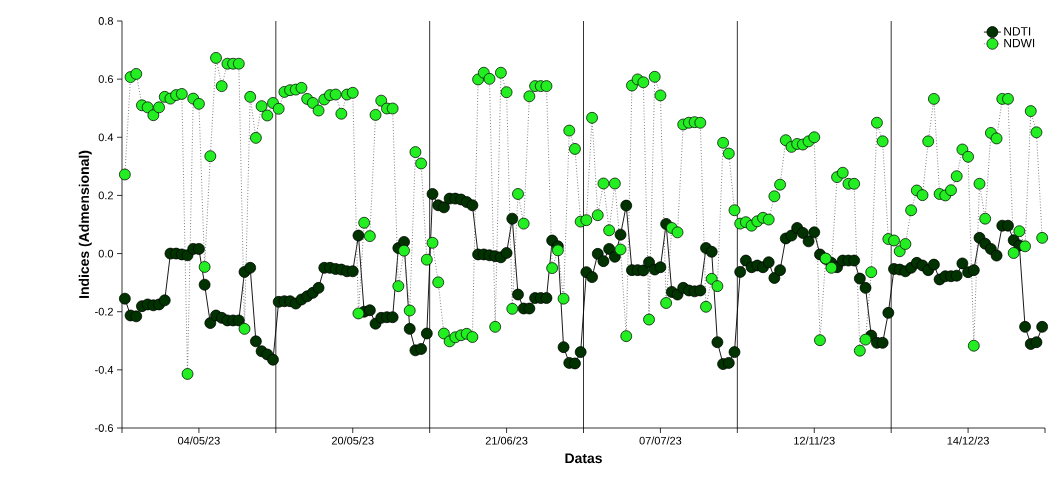 The width and height of the screenshot is (1059, 477). I want to click on y-axis-title: Indices (Admensional), so click(85, 224).